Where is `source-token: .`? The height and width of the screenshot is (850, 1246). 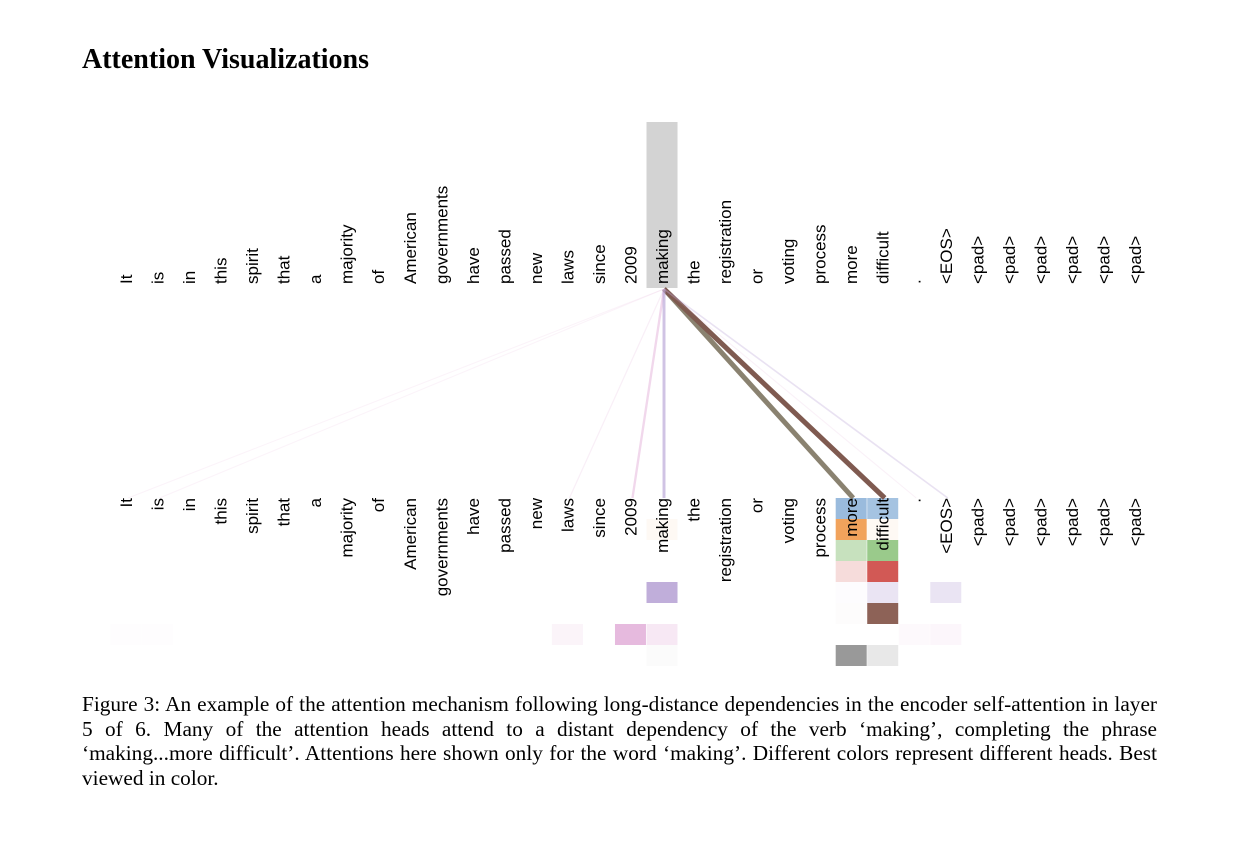 source-token: . is located at coordinates (914, 281).